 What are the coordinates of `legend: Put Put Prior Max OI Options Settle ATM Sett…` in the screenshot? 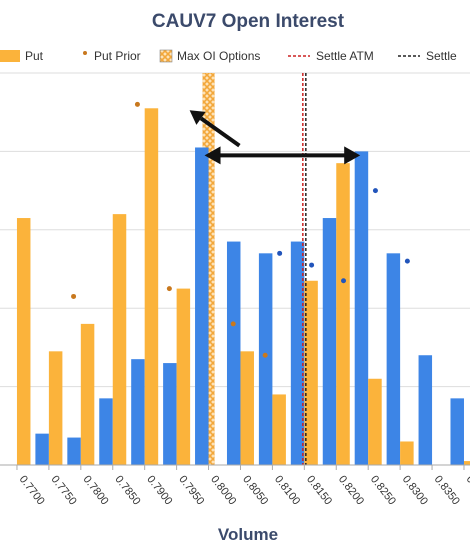 It's located at (228, 56).